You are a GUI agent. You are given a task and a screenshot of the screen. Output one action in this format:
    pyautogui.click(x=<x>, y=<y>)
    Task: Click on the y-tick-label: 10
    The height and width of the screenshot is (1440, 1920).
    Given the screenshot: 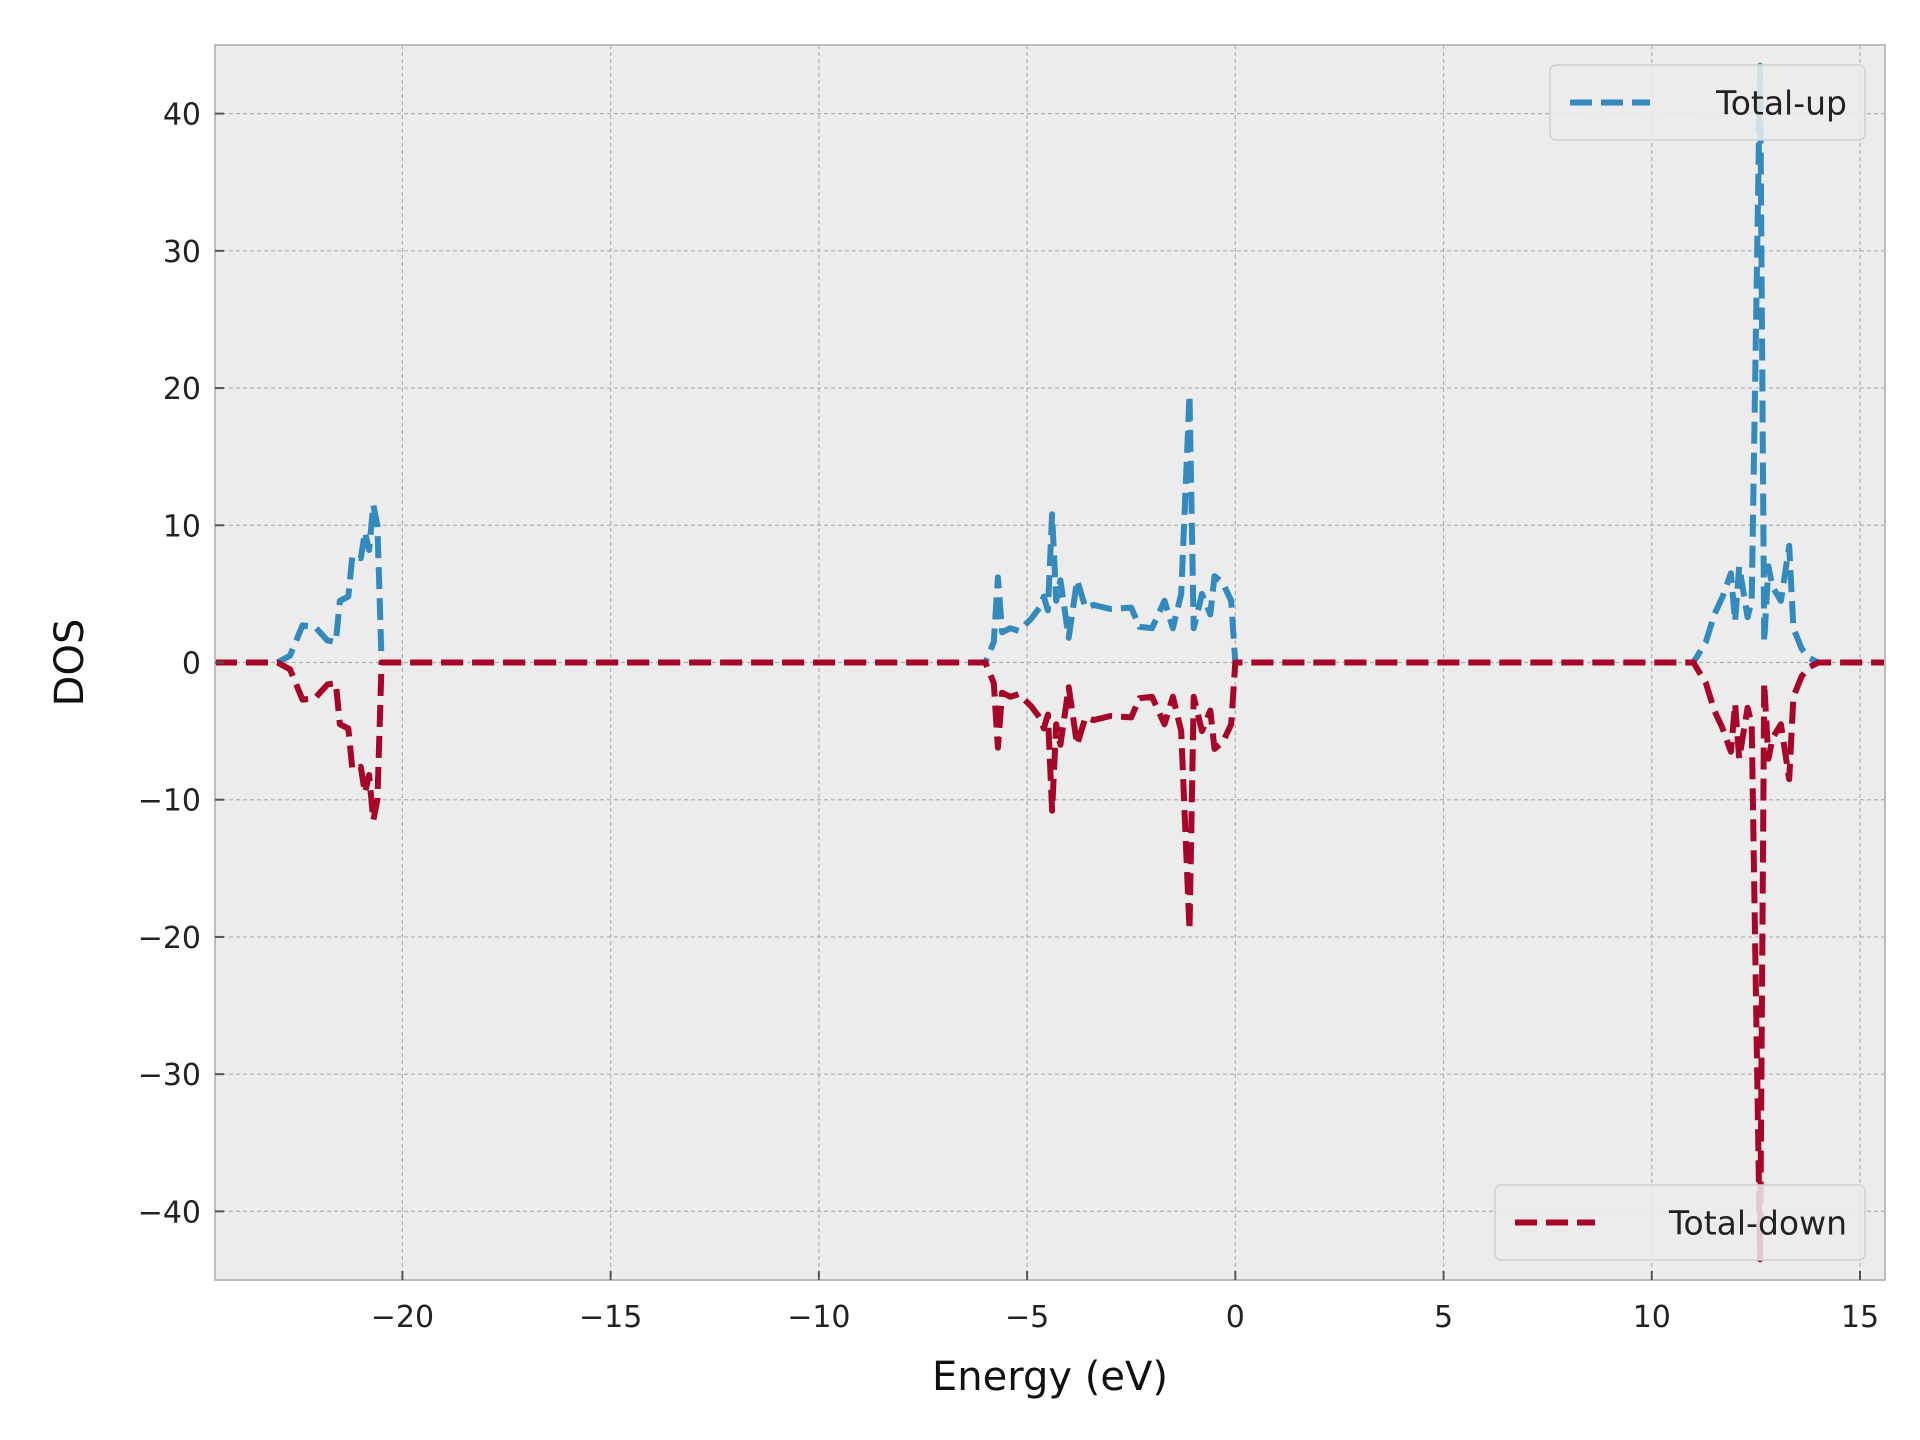 What is the action you would take?
    pyautogui.click(x=182, y=526)
    